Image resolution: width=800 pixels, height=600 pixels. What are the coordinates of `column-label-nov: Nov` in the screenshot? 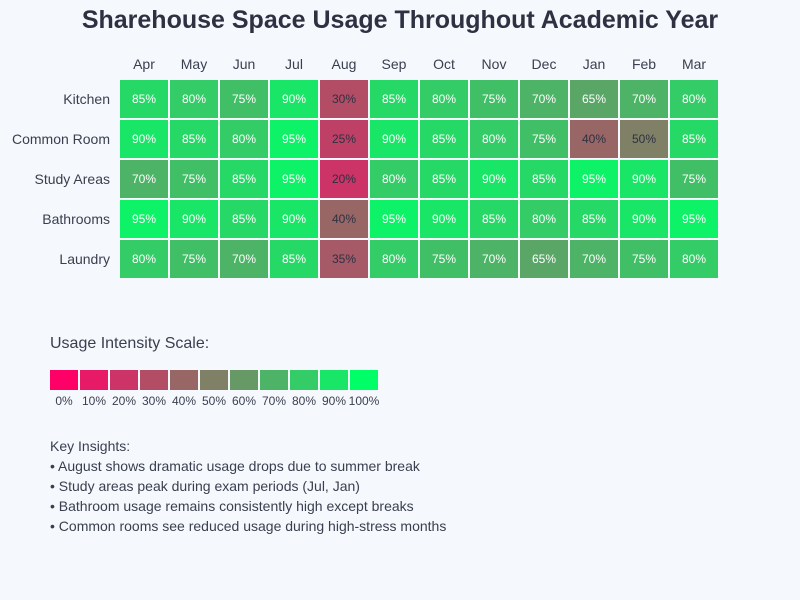 It's located at (494, 64).